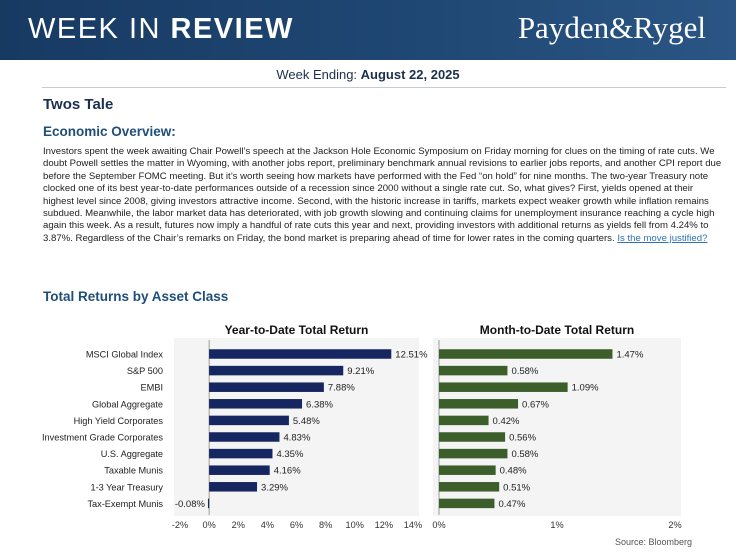 The height and width of the screenshot is (559, 736). I want to click on ytd-tick-label-4: 6%, so click(296, 525).